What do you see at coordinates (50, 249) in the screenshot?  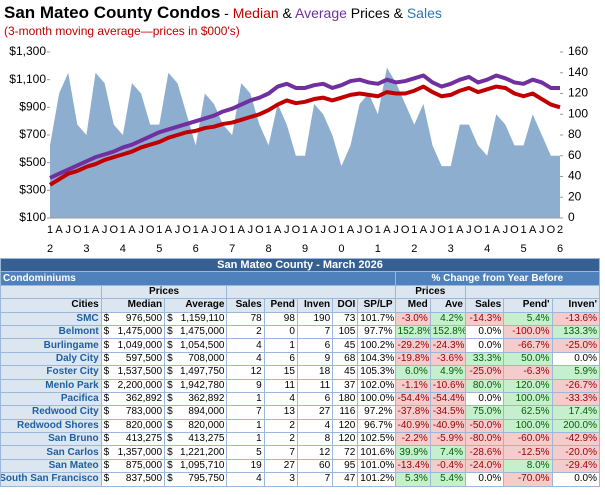 I see `x-group-label: 2` at bounding box center [50, 249].